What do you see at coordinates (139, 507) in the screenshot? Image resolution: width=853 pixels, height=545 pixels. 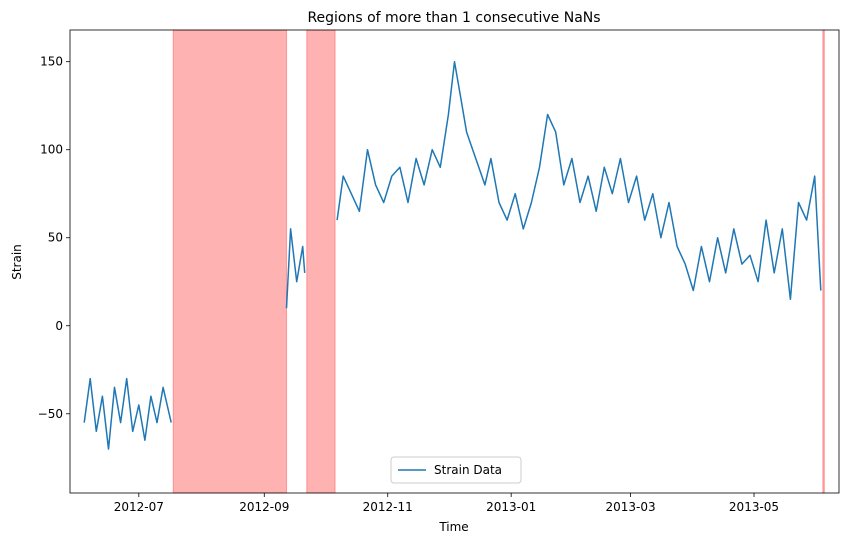 I see `x-tick-label: 2012-07` at bounding box center [139, 507].